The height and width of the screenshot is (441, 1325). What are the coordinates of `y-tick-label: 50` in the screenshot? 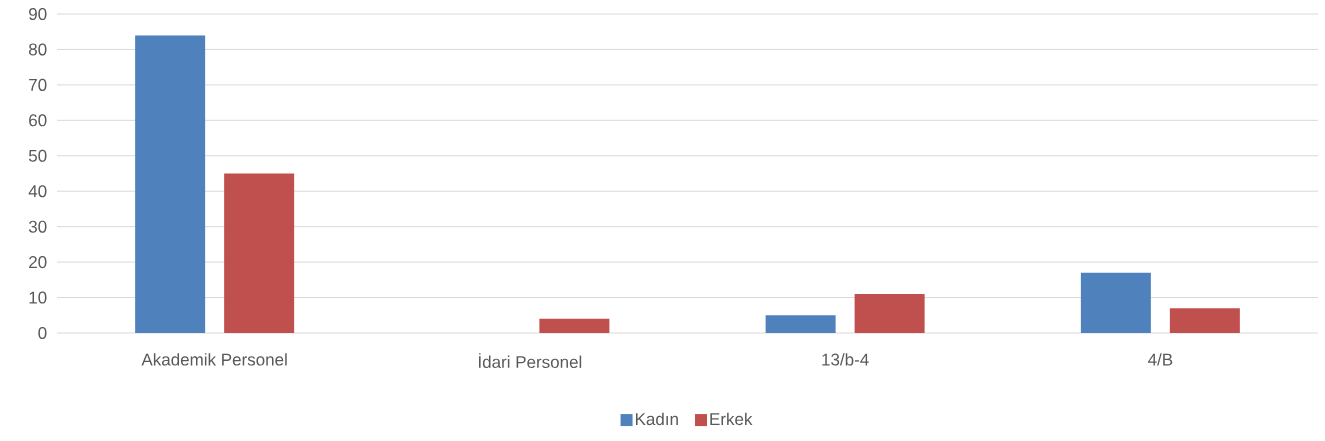 It's located at (37, 155).